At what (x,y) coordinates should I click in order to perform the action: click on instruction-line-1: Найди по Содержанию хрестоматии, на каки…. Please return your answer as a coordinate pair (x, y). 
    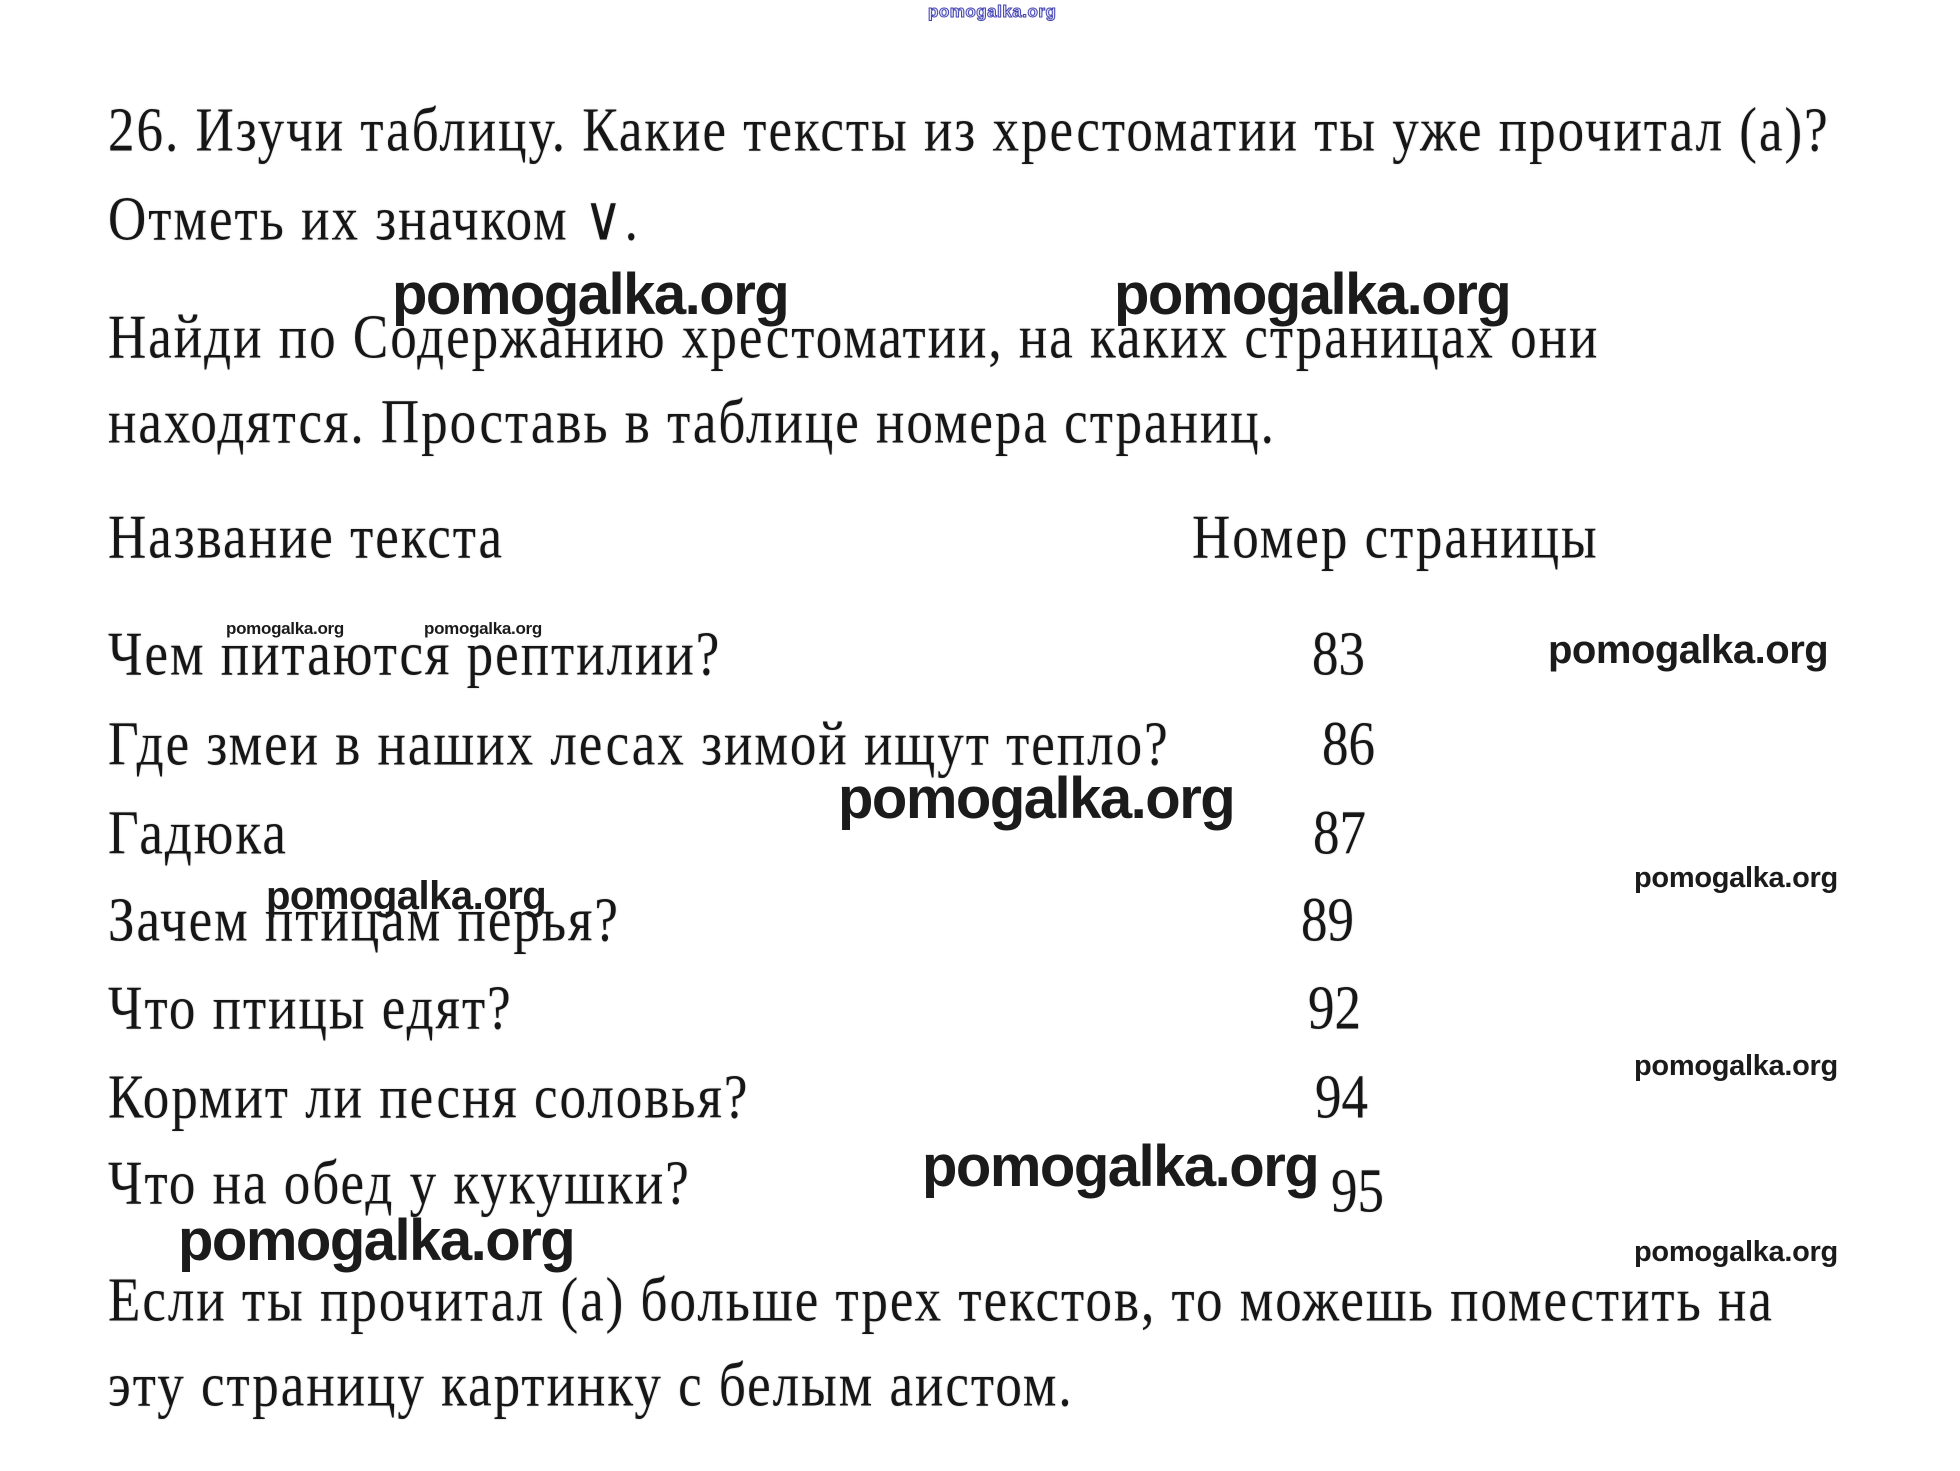
    Looking at the image, I should click on (854, 337).